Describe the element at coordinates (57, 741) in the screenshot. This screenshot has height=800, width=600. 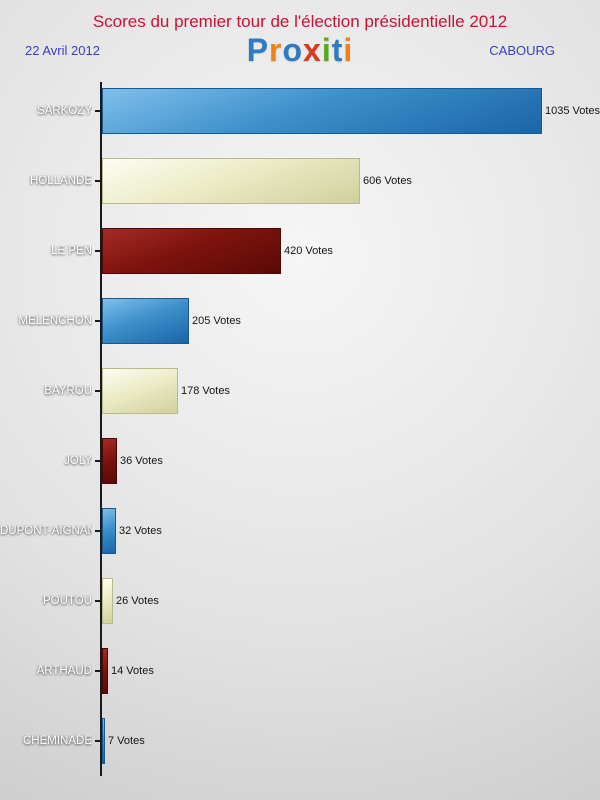
I see `candidate-label: CHEMINADE` at that location.